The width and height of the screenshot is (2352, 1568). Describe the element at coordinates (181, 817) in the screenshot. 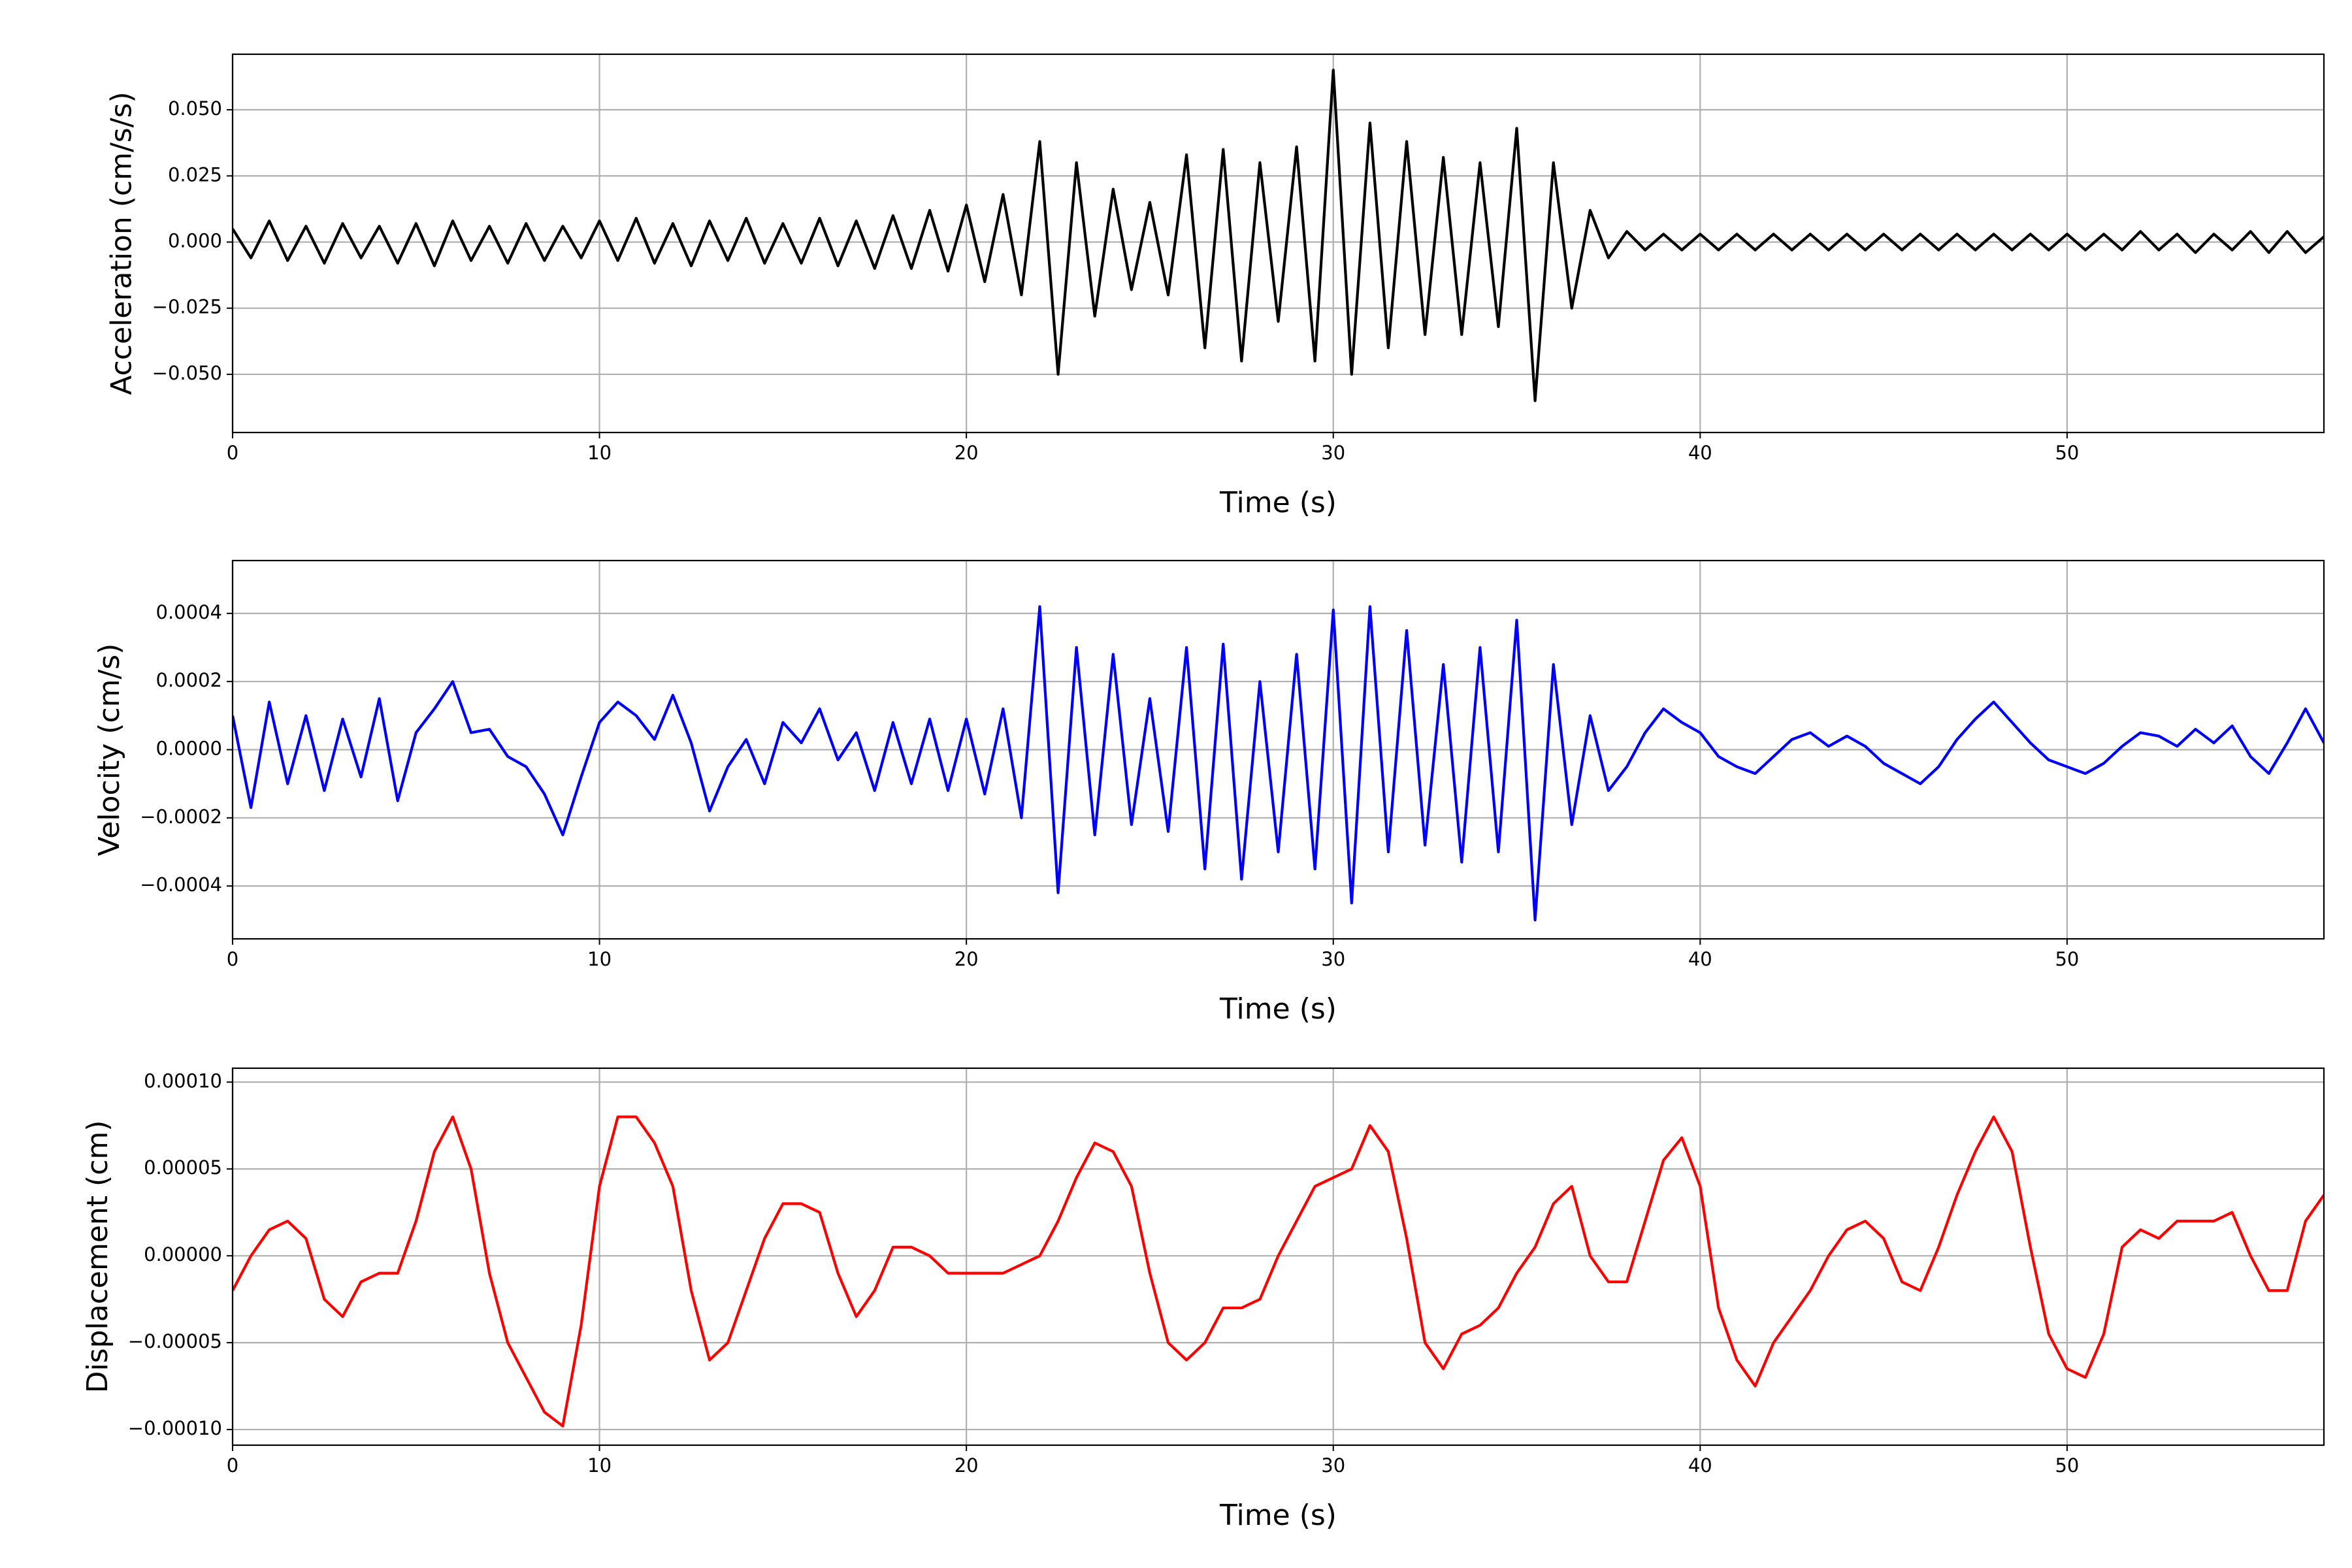

I see `y-tick-label: −0.0002` at that location.